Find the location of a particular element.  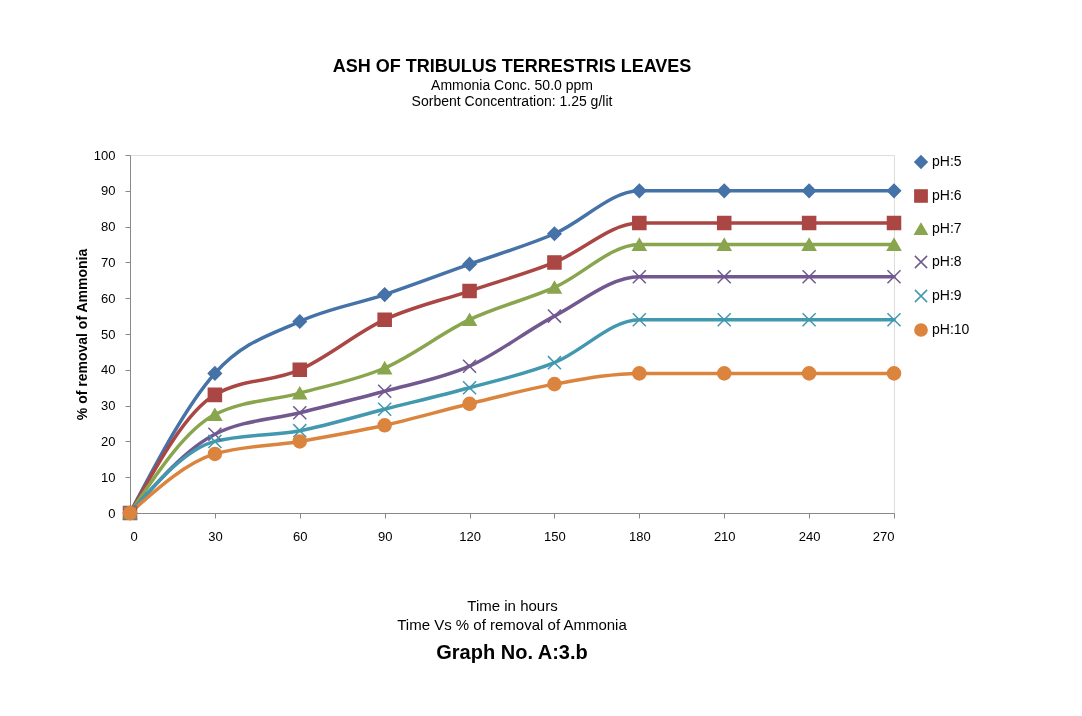

legend-label: pH:6 is located at coordinates (947, 195).